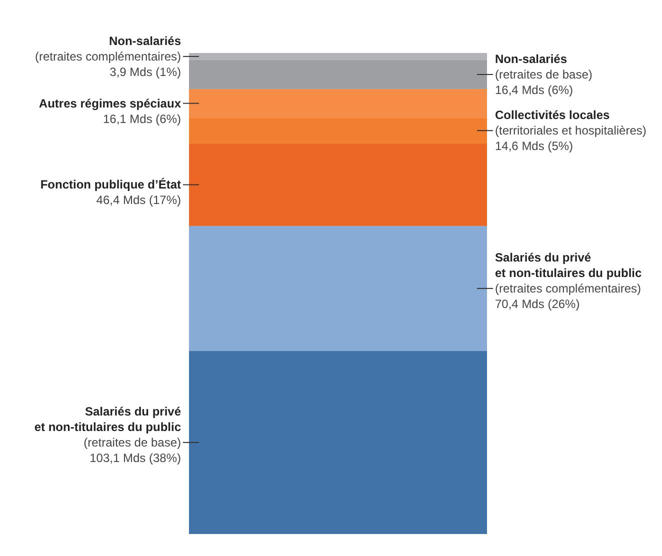  Describe the element at coordinates (145, 71) in the screenshot. I see `data-label: 3,9 Mds (1%)` at that location.